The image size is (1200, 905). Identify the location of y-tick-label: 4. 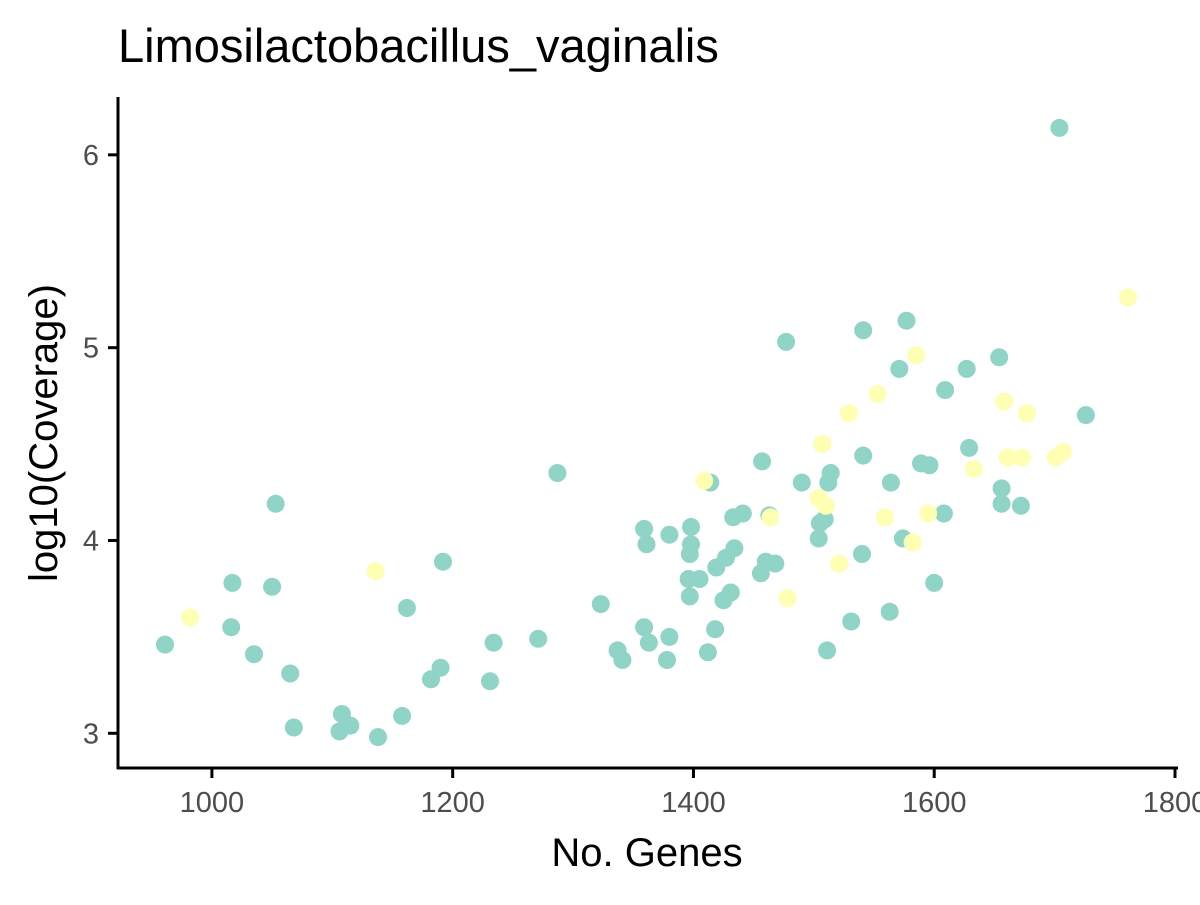
(91, 541).